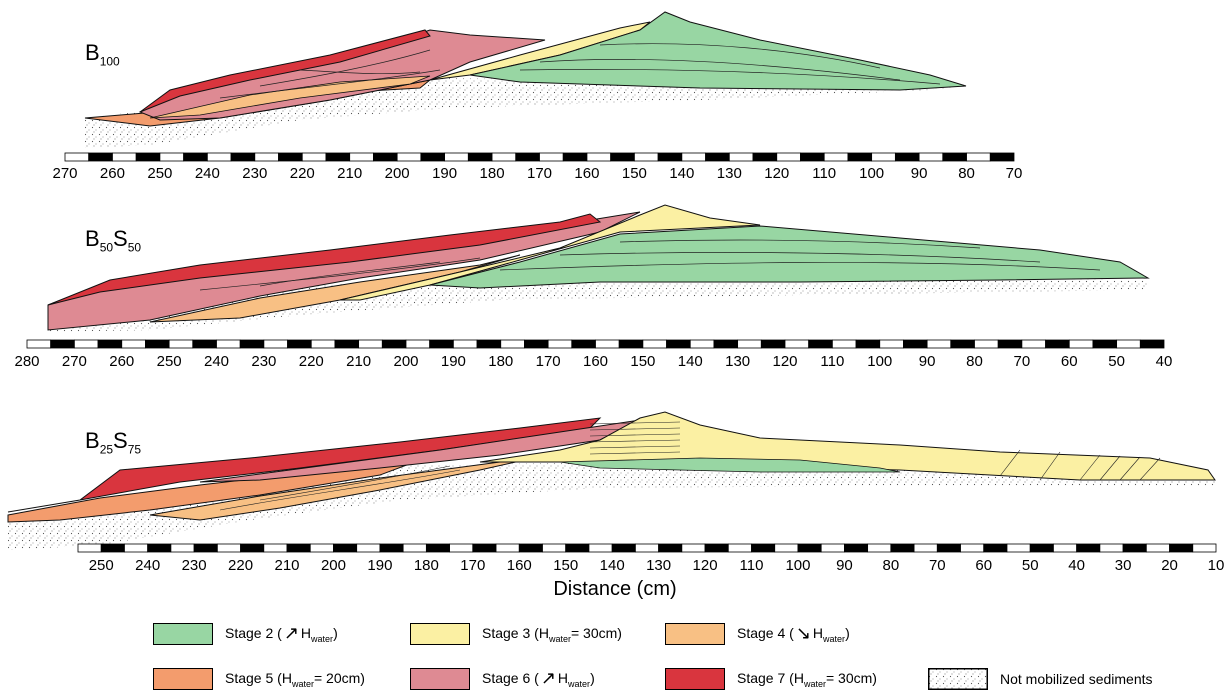  Describe the element at coordinates (26, 361) in the screenshot. I see `ruler-tick-label: 280` at that location.